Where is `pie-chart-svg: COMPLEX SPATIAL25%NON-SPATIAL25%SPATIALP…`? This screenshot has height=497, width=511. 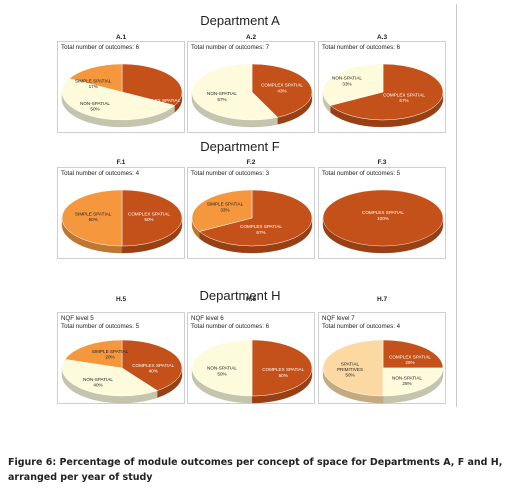
pie-chart-svg: COMPLEX SPATIAL25%NON-SPATIAL25%SPATIALP… is located at coordinates (383, 371).